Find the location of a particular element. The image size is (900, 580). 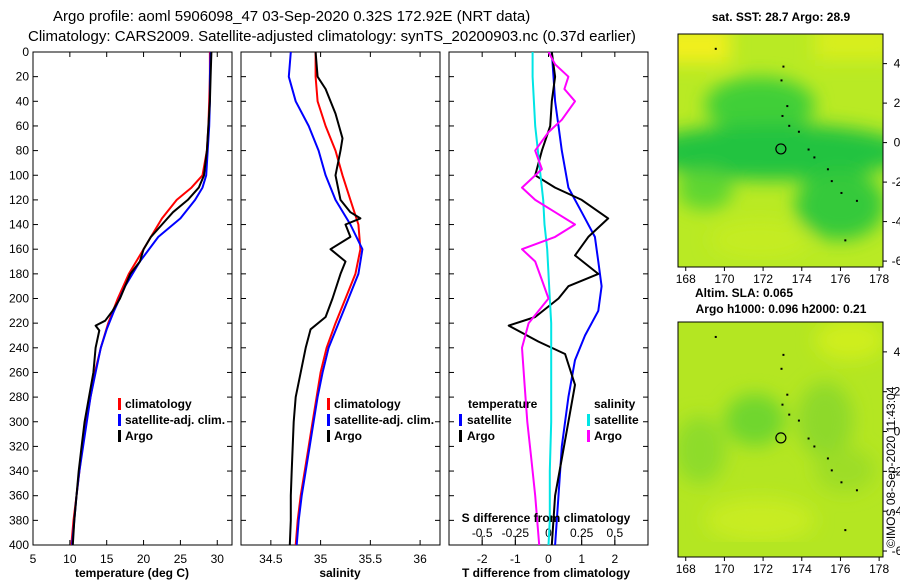

sla-map-islands is located at coordinates (786, 433).